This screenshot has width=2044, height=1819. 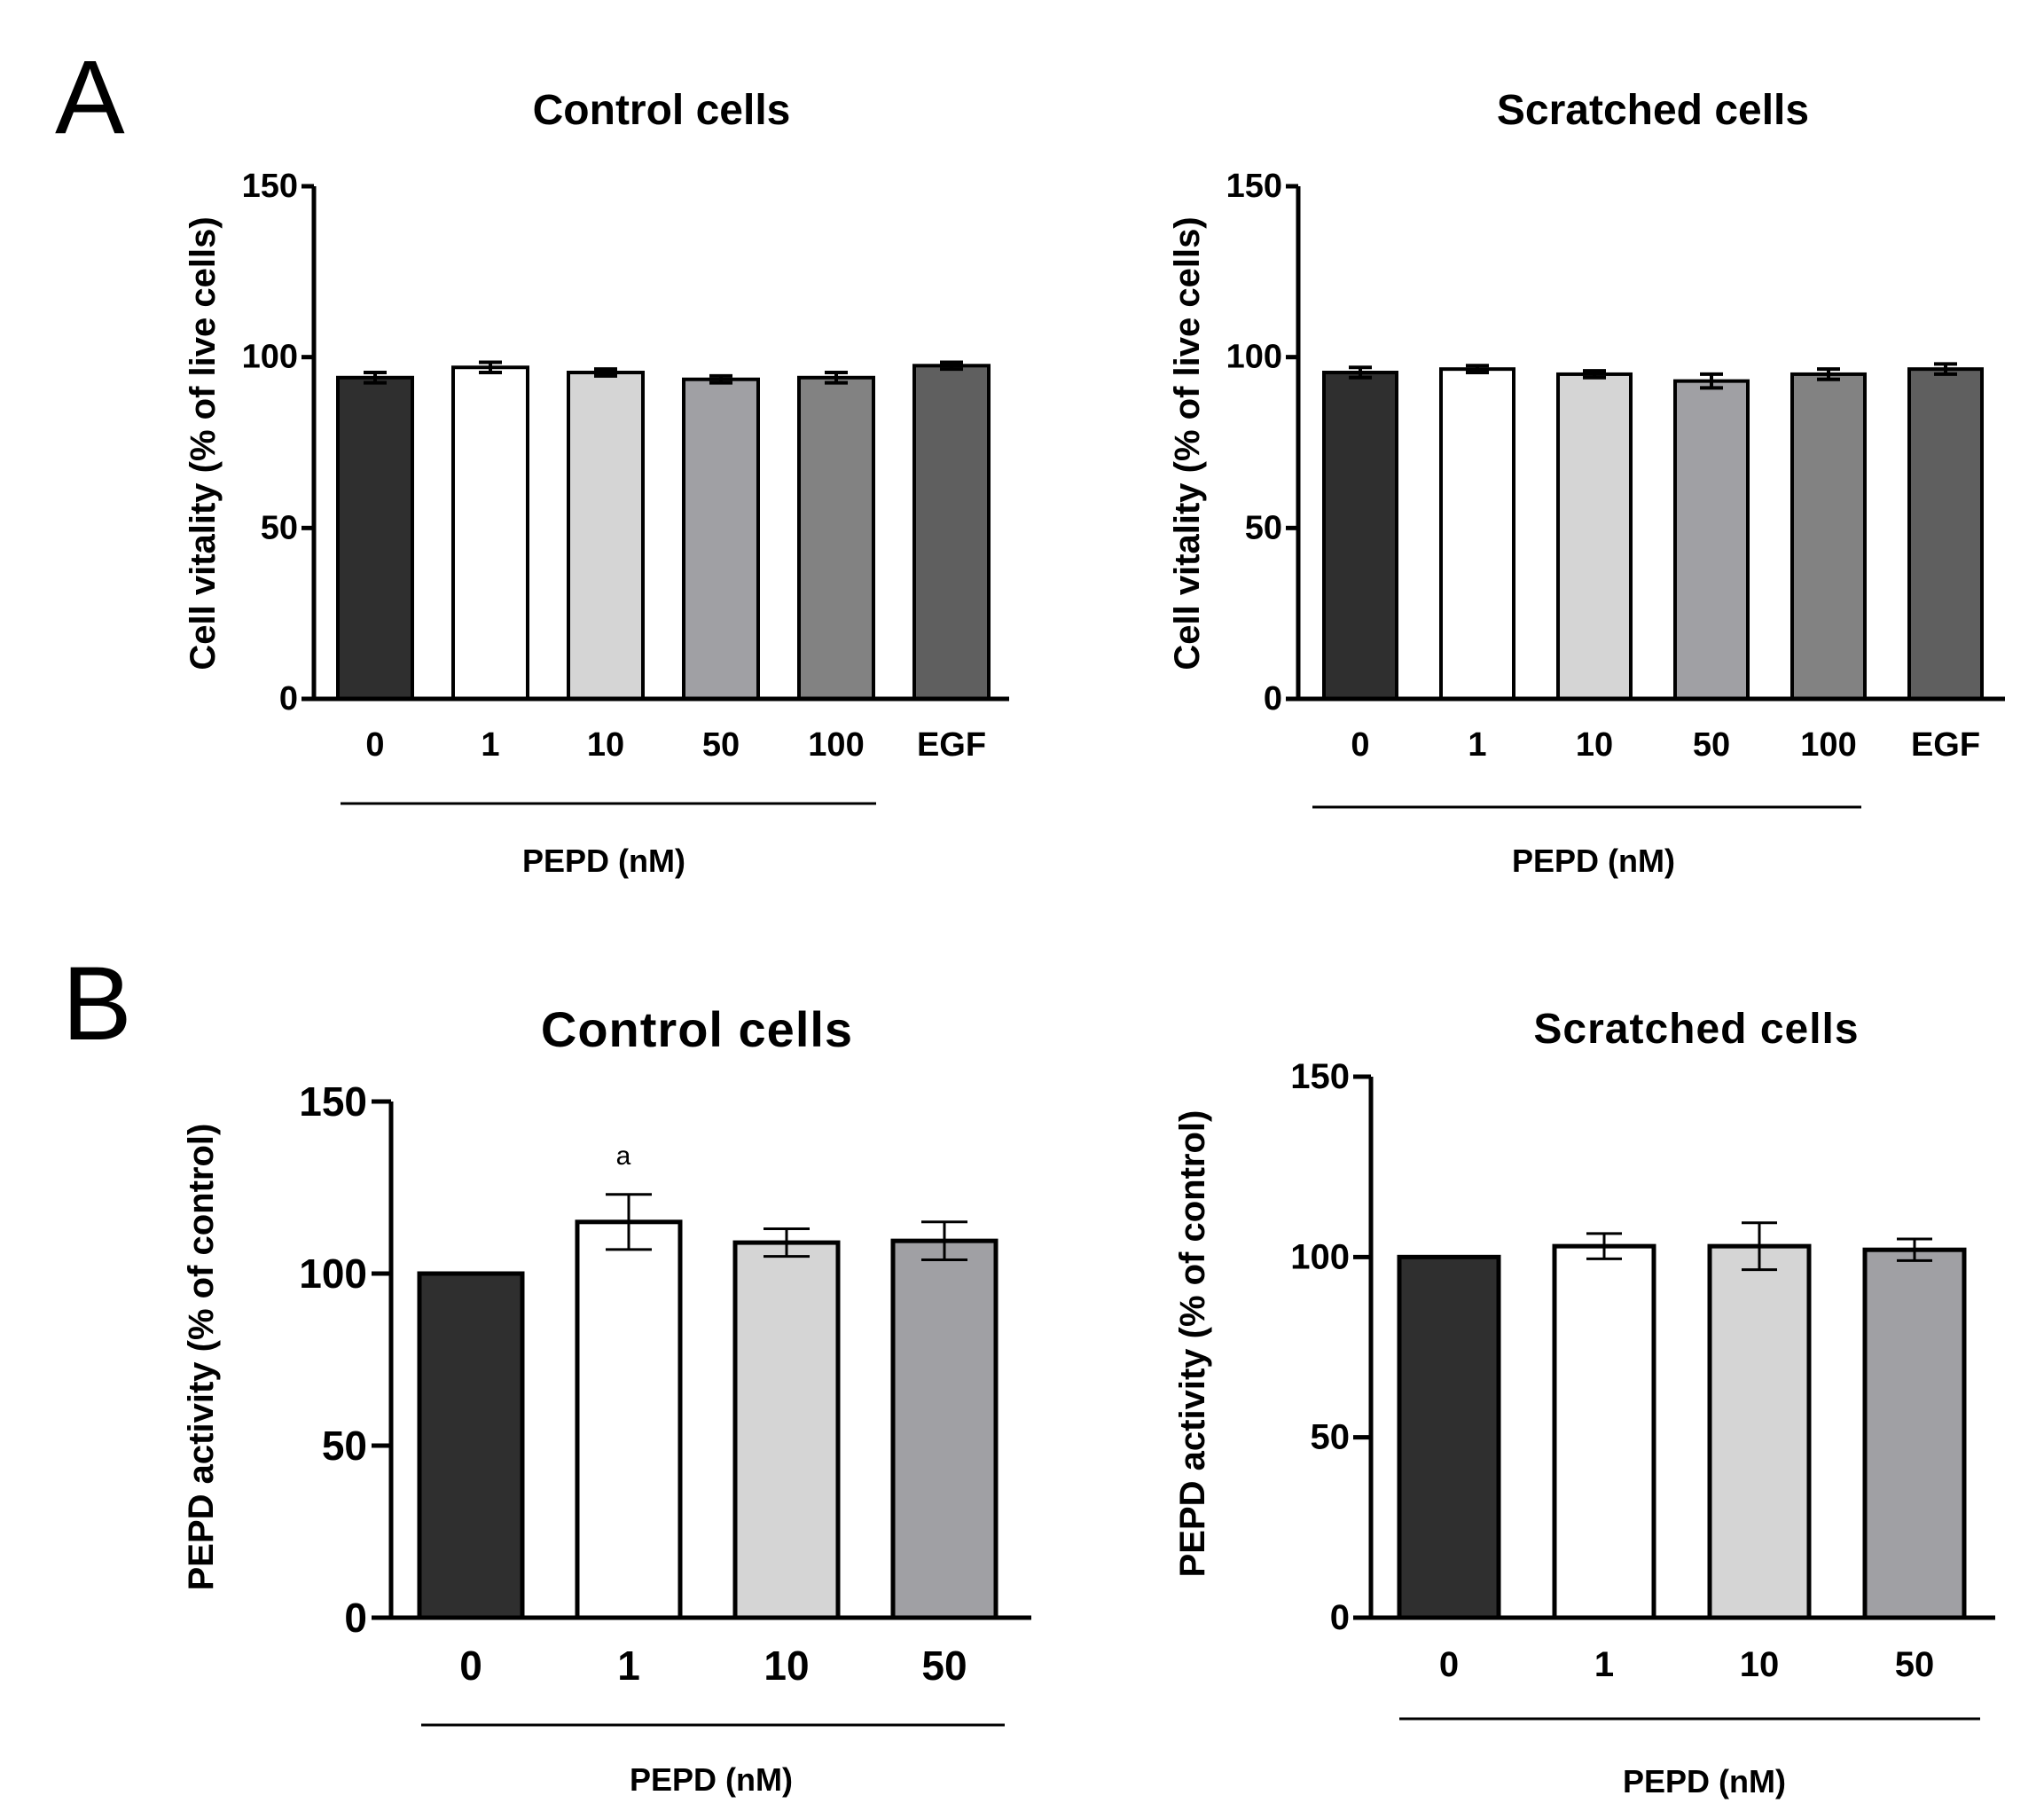 I want to click on significance-label: a, so click(x=623, y=1156).